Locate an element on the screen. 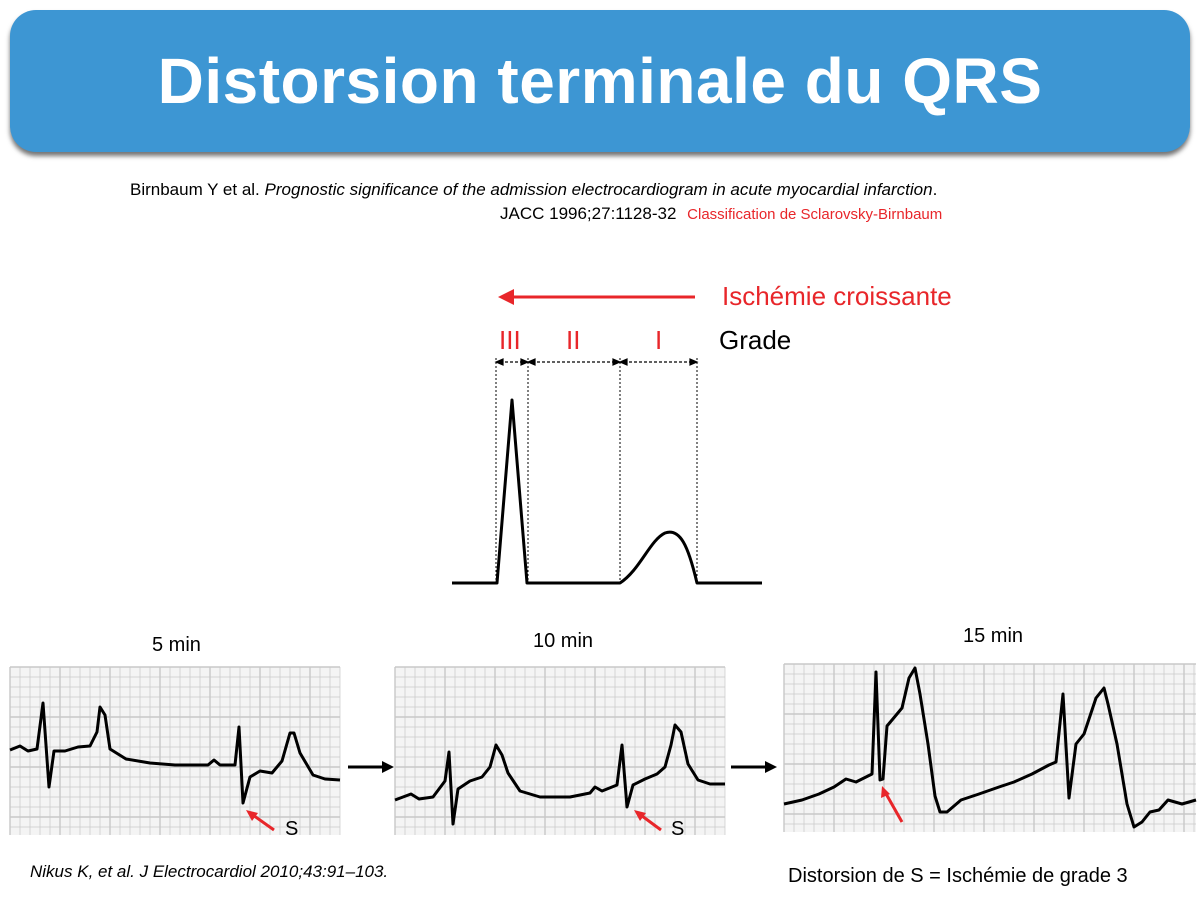 Image resolution: width=1200 pixels, height=900 pixels. grade-boundaries is located at coordinates (596, 470).